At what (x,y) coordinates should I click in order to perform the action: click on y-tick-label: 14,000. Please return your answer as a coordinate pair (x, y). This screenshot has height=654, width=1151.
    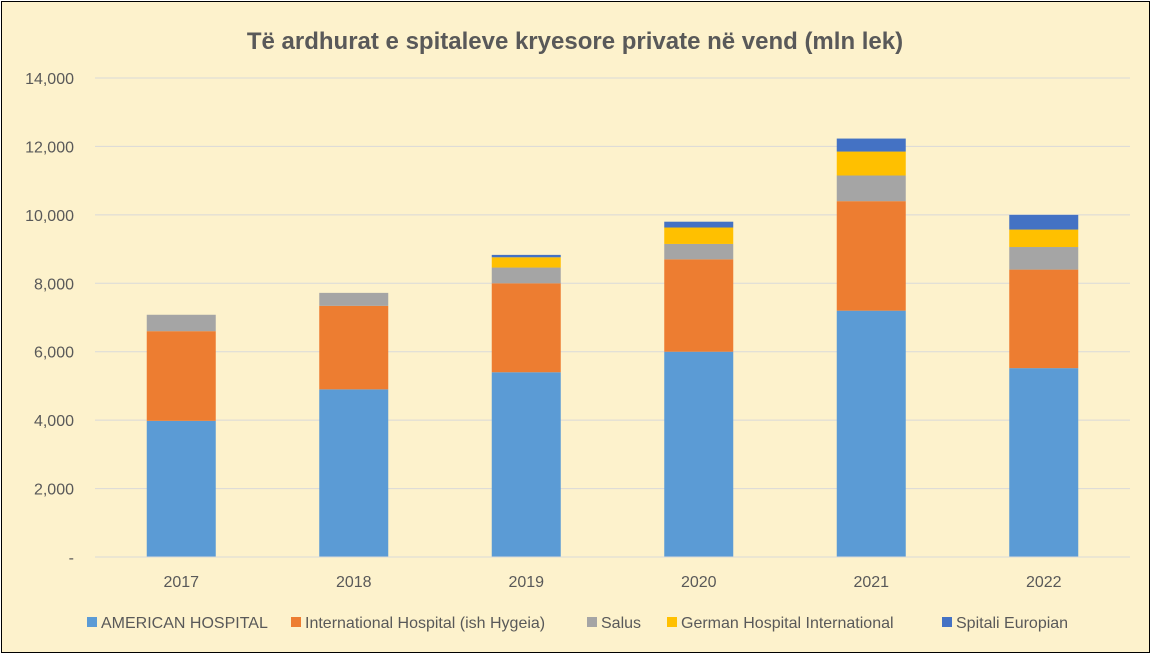
    Looking at the image, I should click on (49, 79).